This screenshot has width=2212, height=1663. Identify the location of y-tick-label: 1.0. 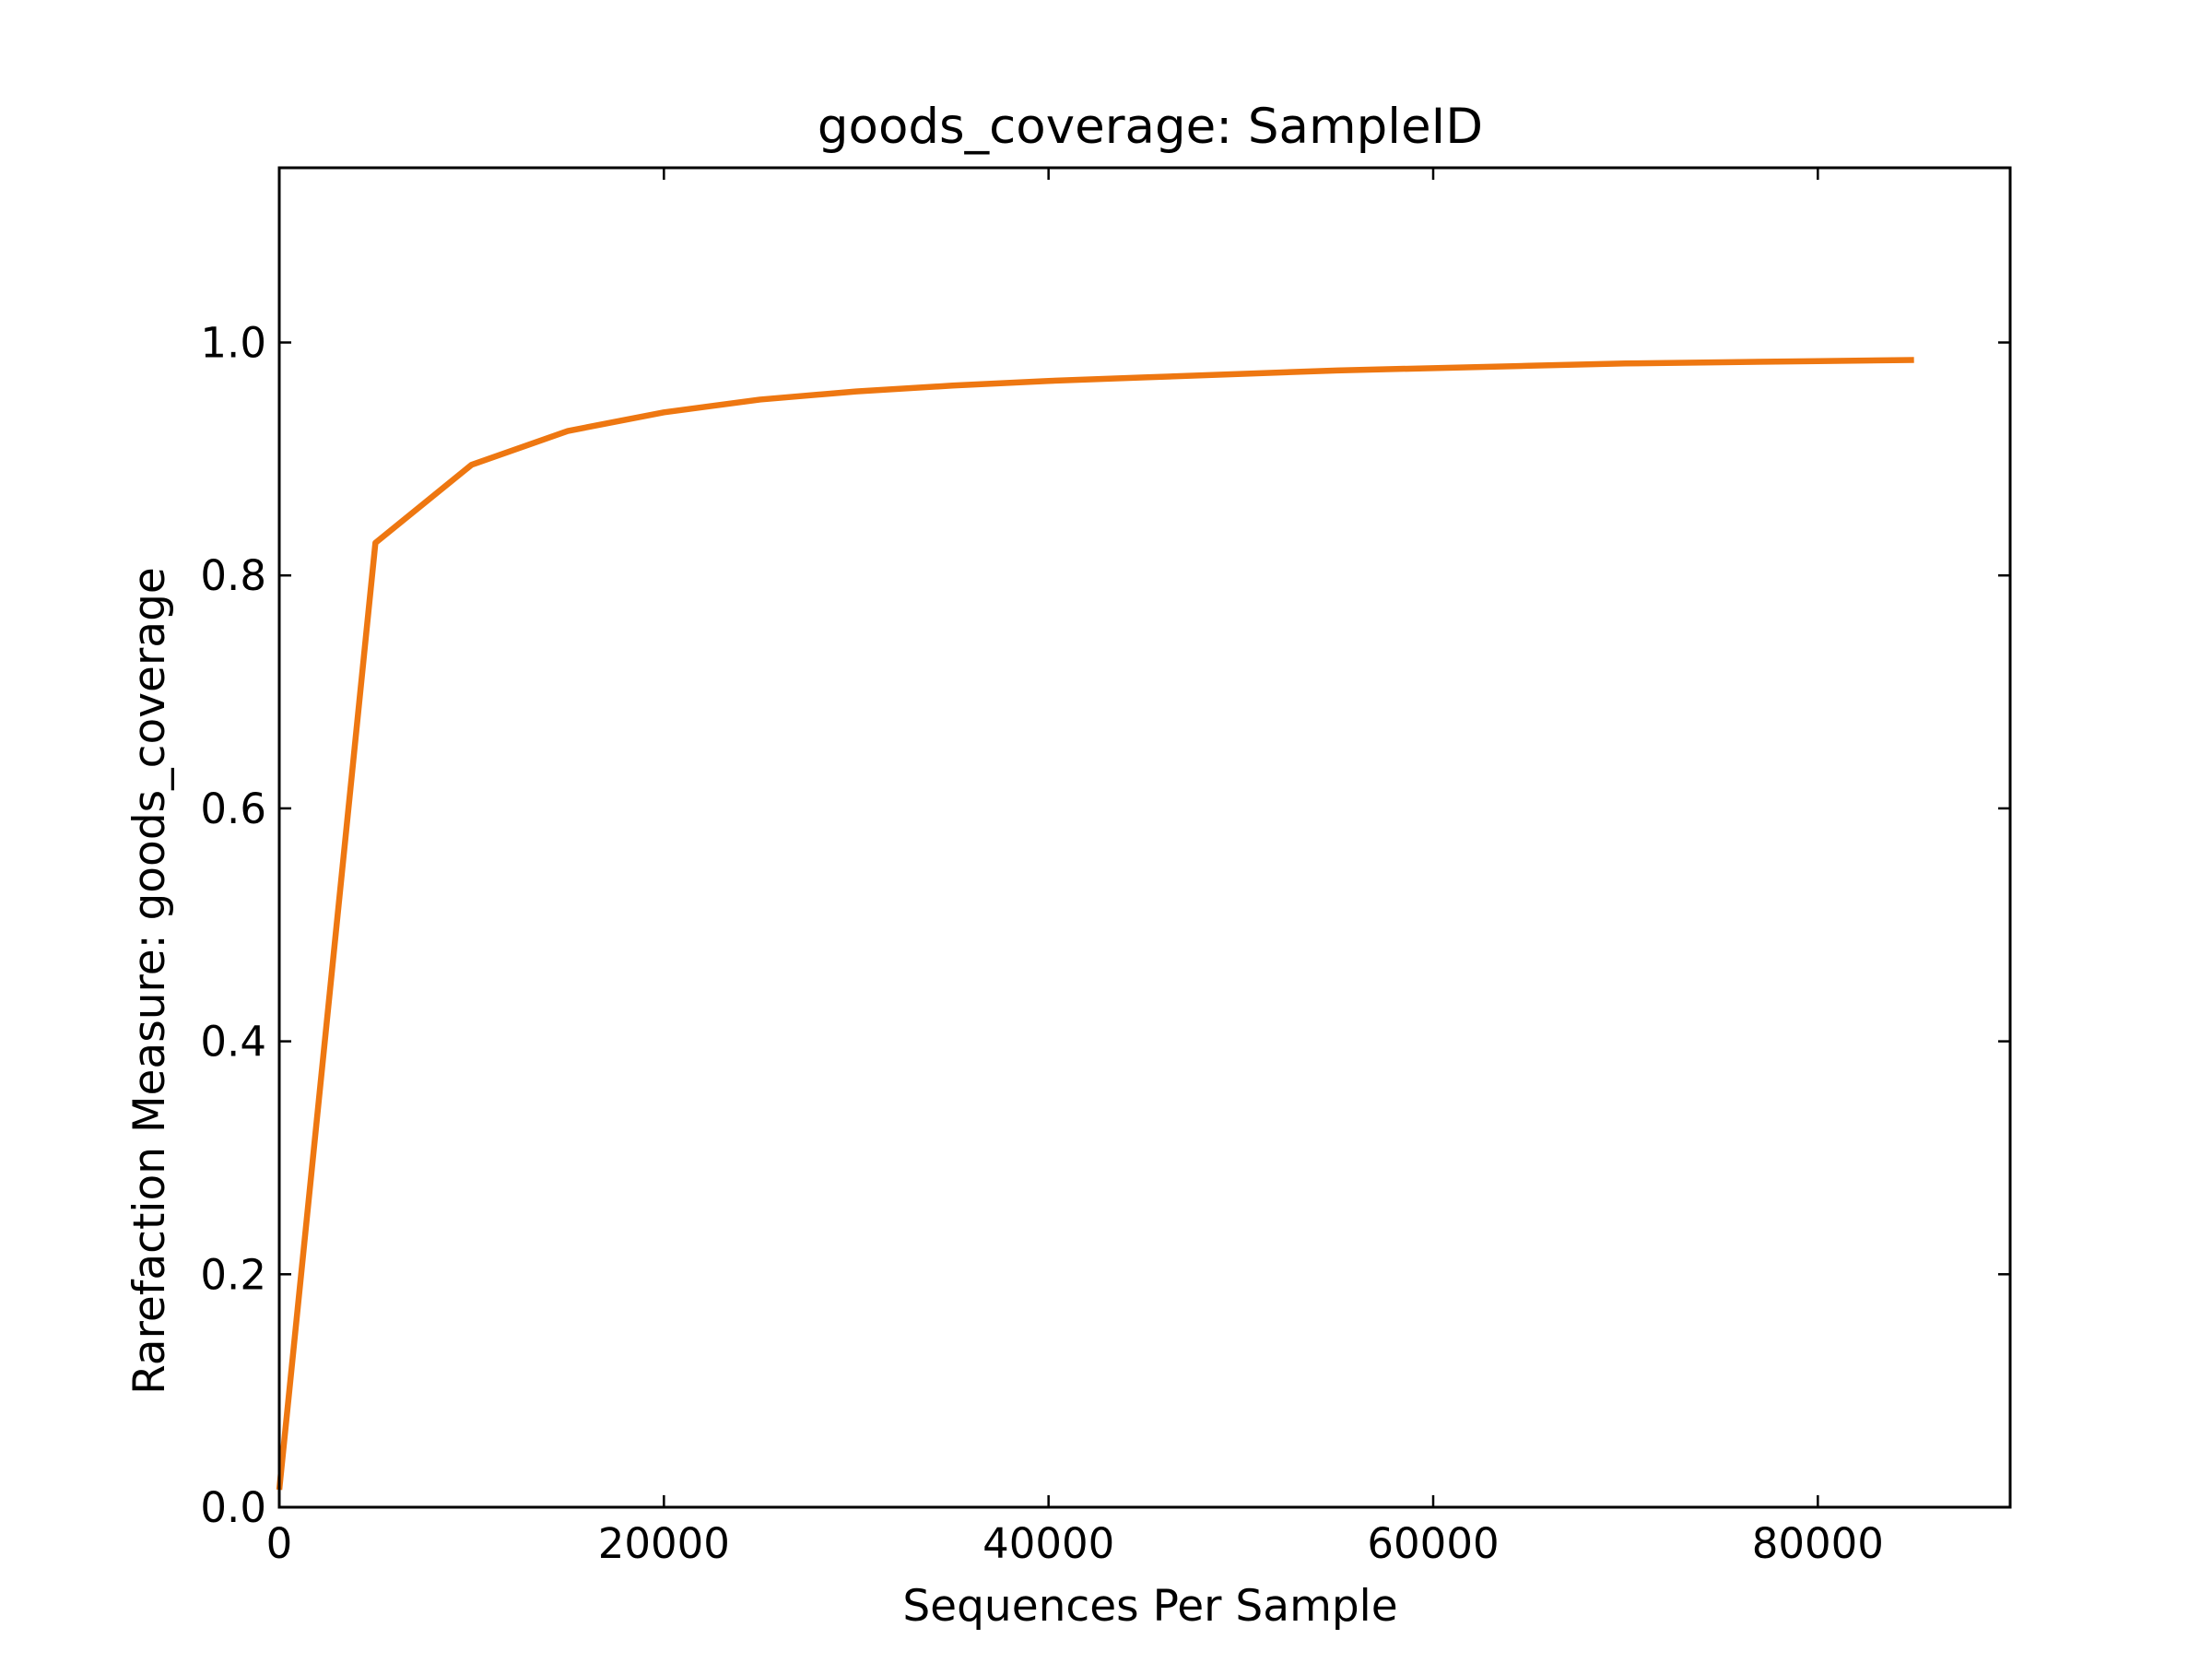
(233, 343).